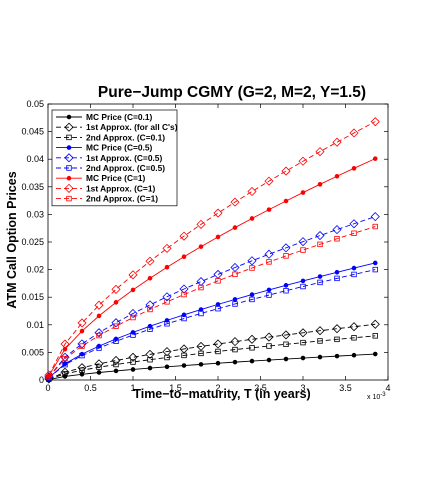  What do you see at coordinates (104, 117) in the screenshot?
I see `legend-item: MC Price (C=0.1)` at bounding box center [104, 117].